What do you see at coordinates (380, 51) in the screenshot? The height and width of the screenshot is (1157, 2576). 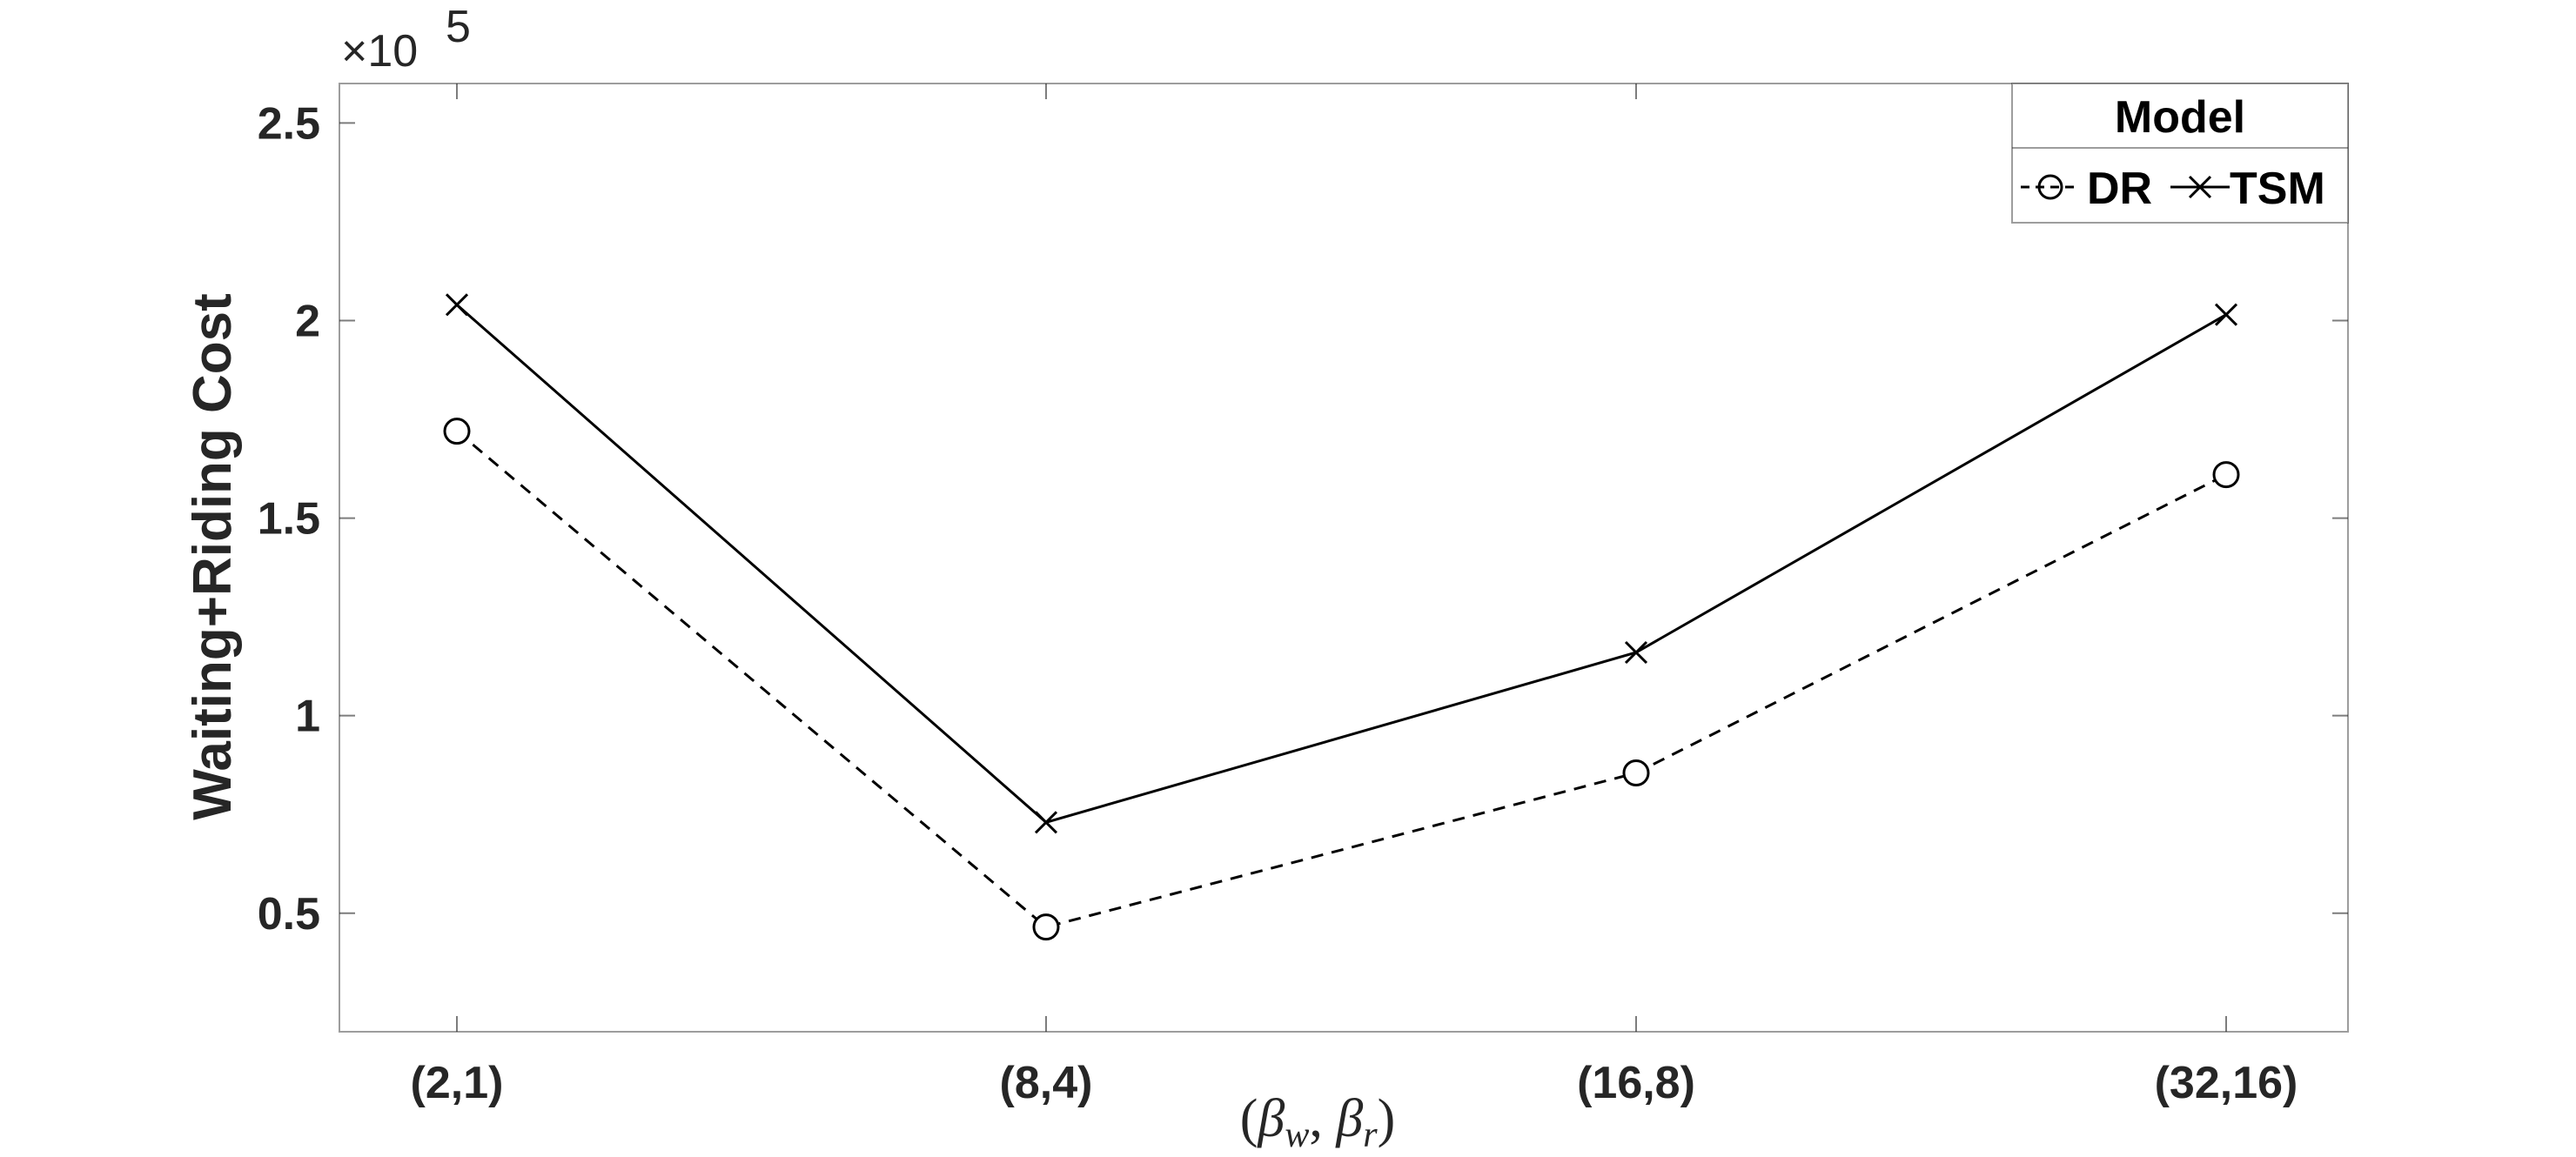 I see `y-exponent-label: ×10` at bounding box center [380, 51].